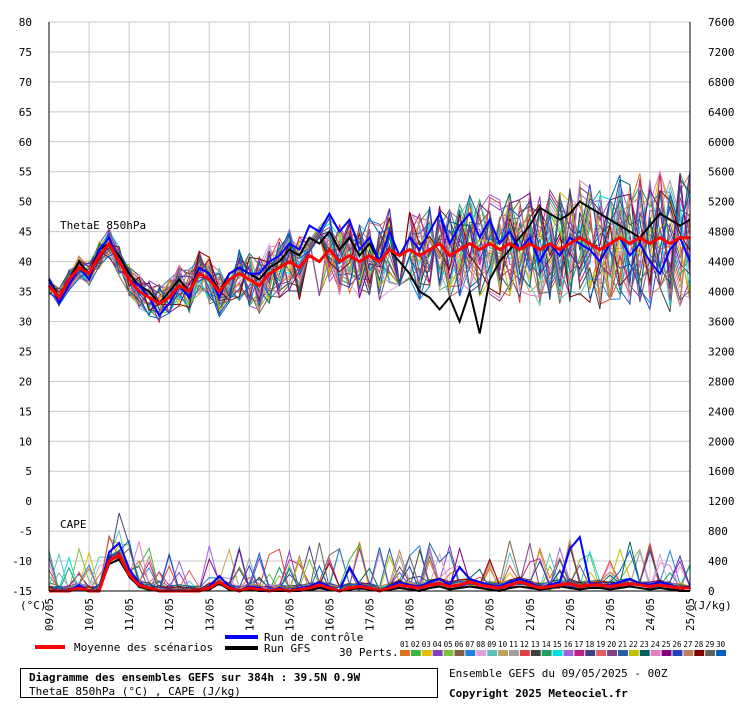 The height and width of the screenshot is (704, 740). What do you see at coordinates (169, 614) in the screenshot?
I see `x-tick-label: 12/05` at bounding box center [169, 614].